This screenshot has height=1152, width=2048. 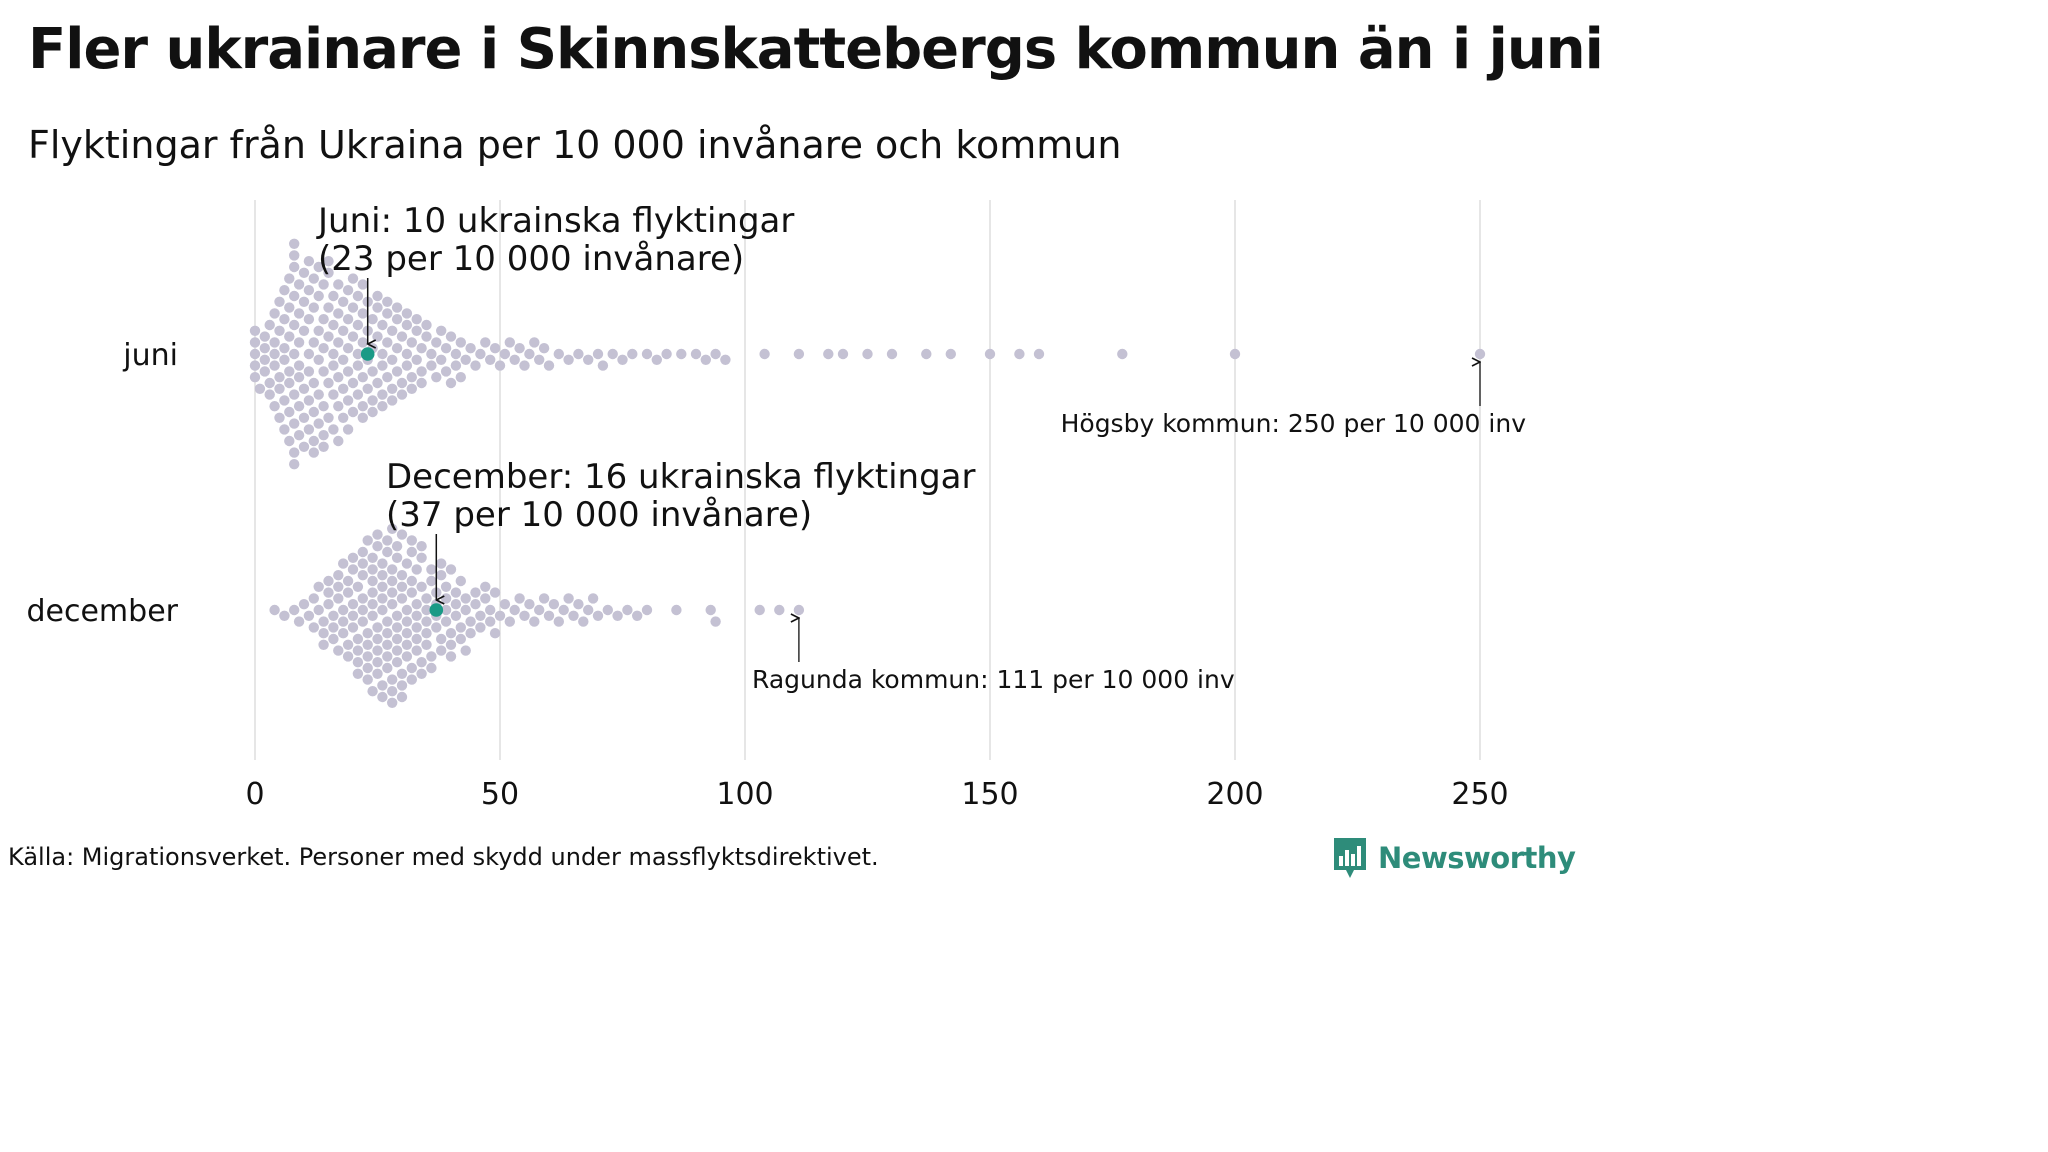 What do you see at coordinates (102, 483) in the screenshot?
I see `row-labels: juni december` at bounding box center [102, 483].